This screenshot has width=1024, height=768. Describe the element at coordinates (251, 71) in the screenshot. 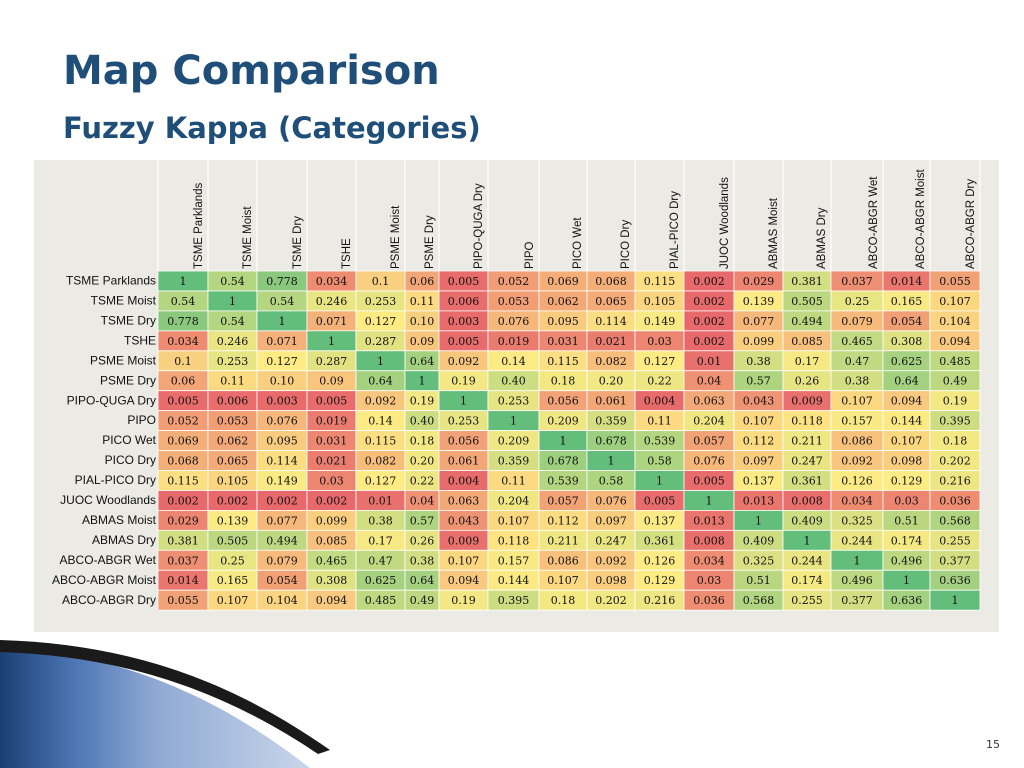

I see `slide-title: Map Comparison` at that location.